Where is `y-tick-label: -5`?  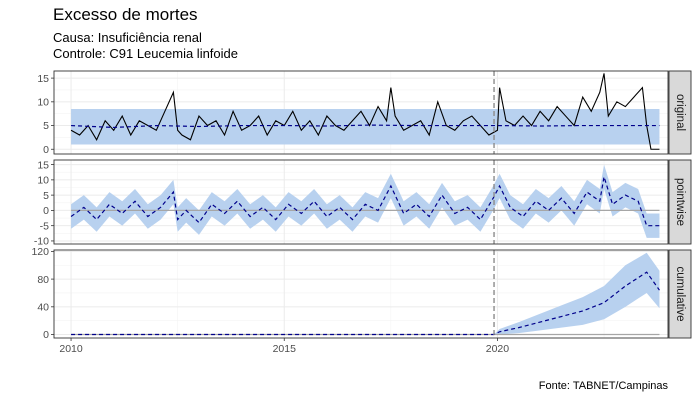
y-tick-label: -5 is located at coordinates (44, 226).